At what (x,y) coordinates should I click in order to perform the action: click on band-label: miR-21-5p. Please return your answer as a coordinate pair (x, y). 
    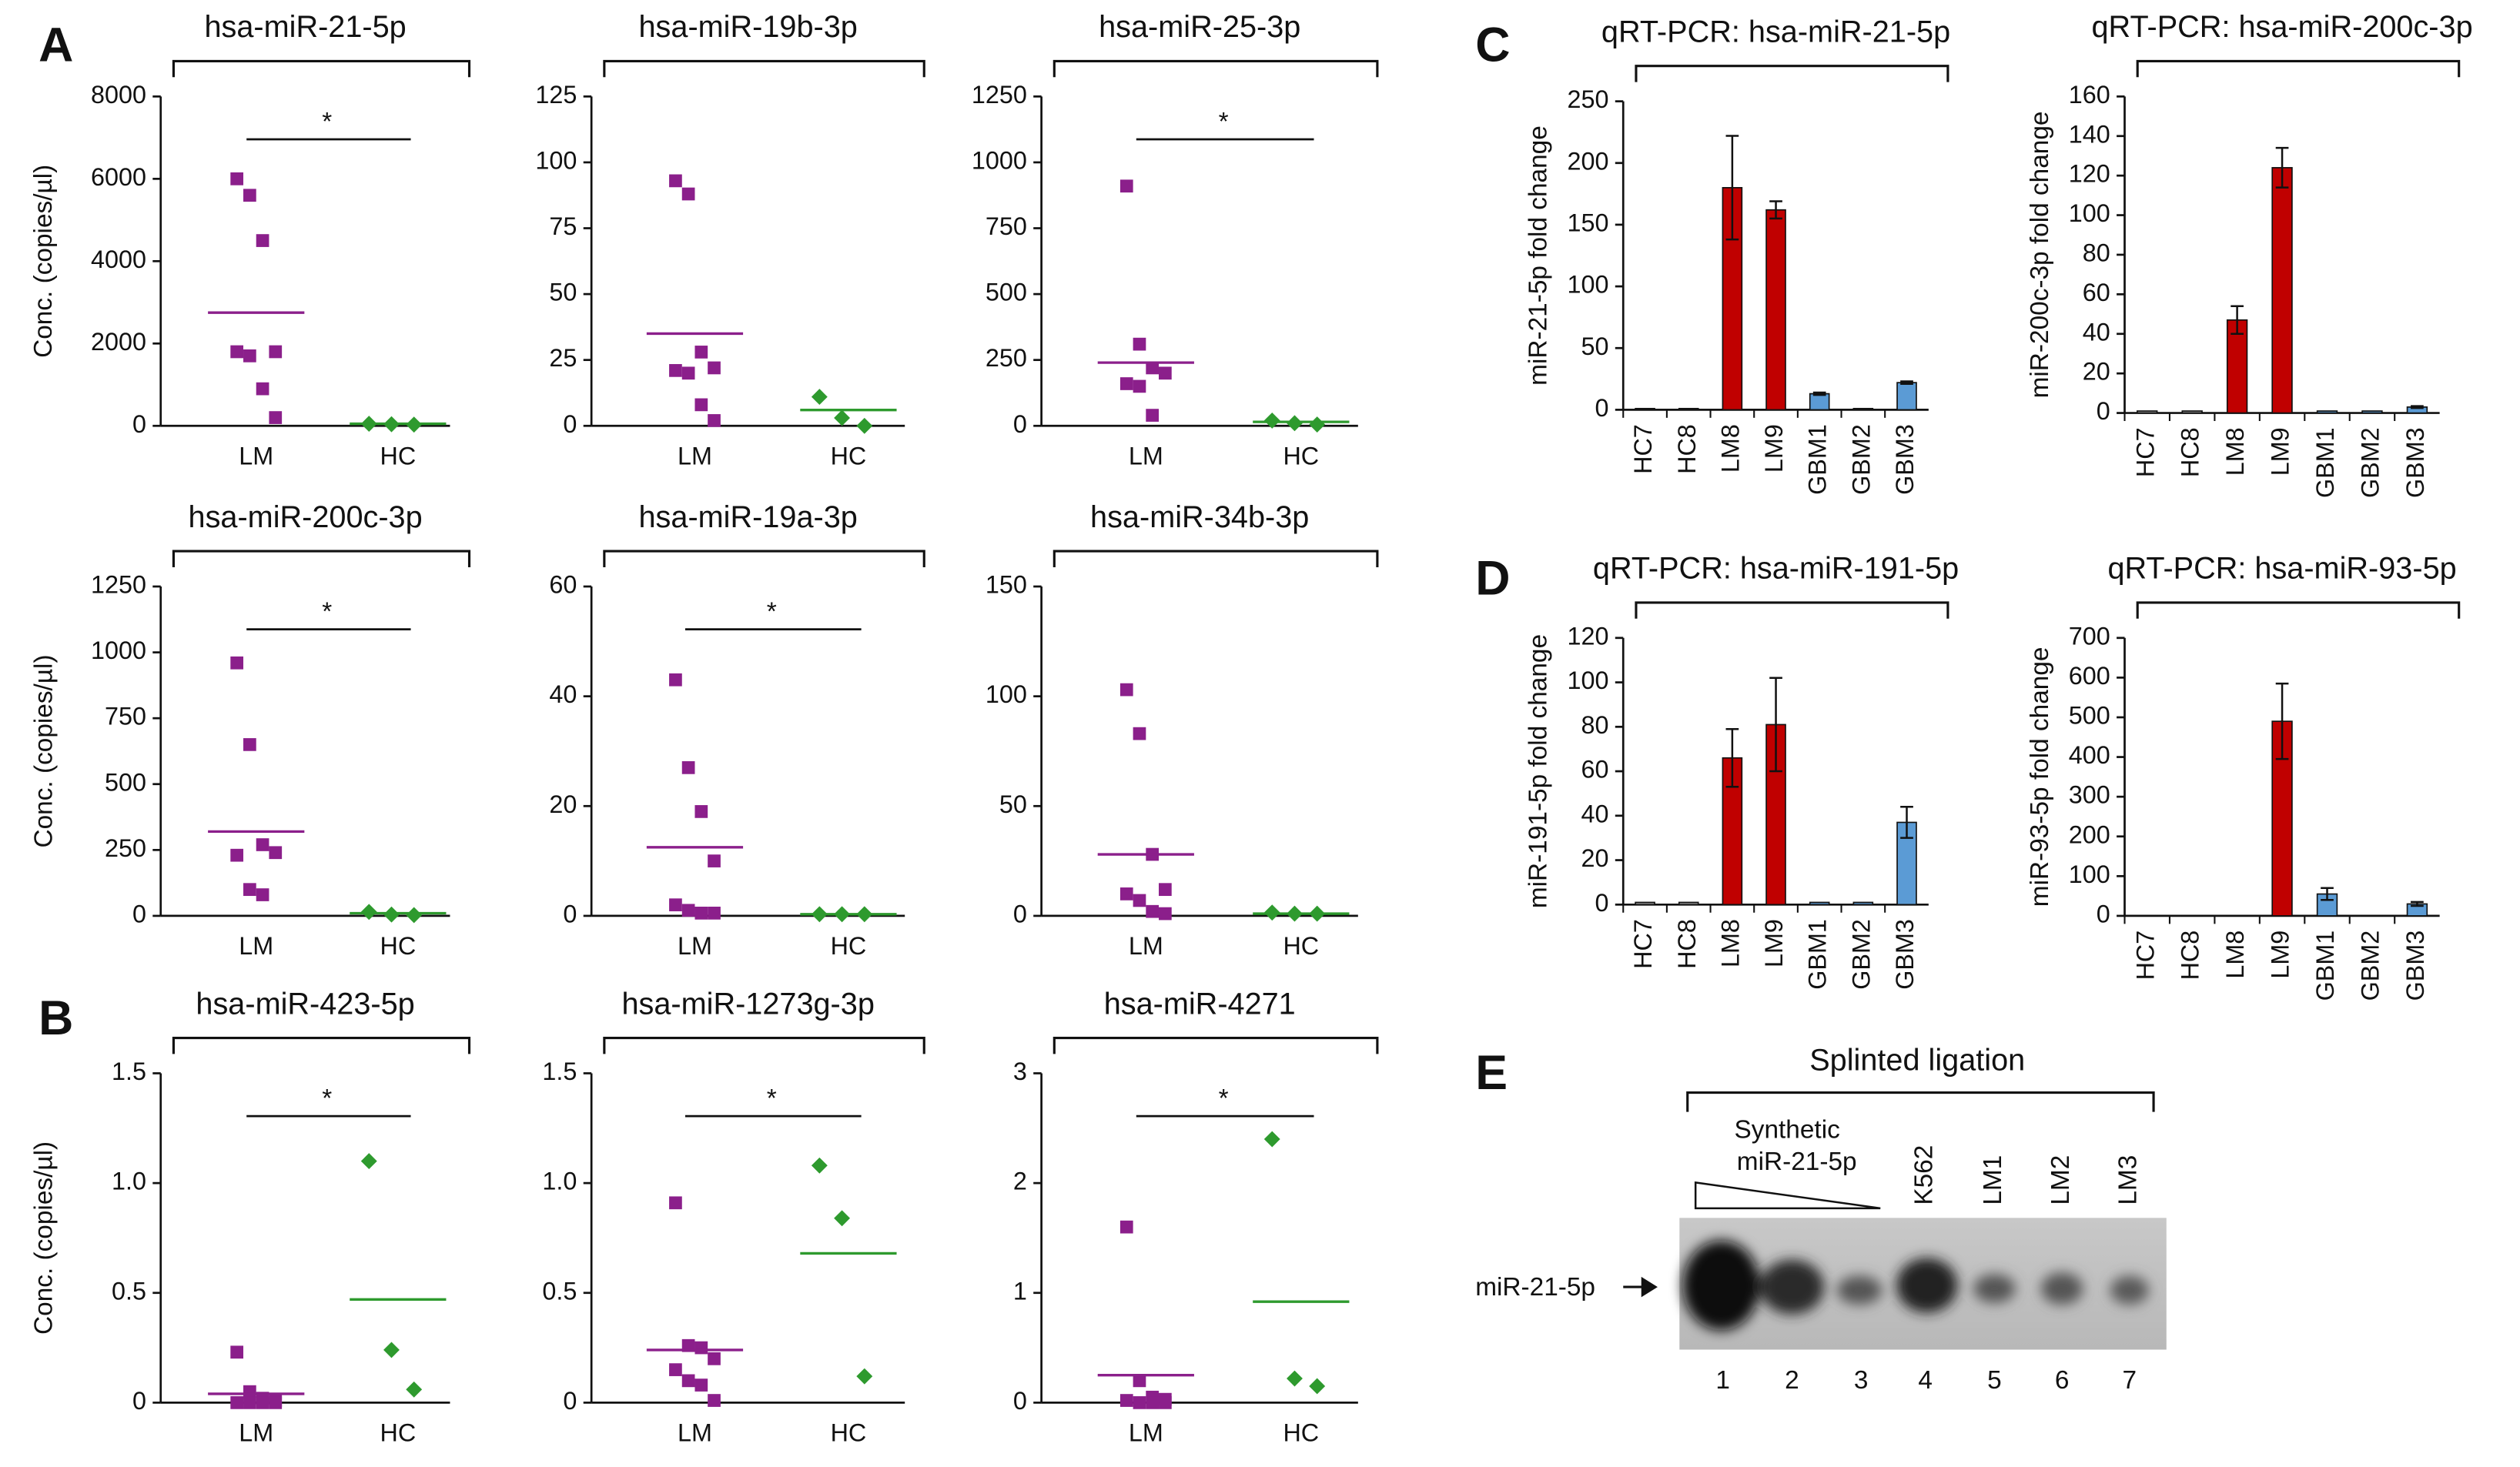
    Looking at the image, I should click on (1535, 1287).